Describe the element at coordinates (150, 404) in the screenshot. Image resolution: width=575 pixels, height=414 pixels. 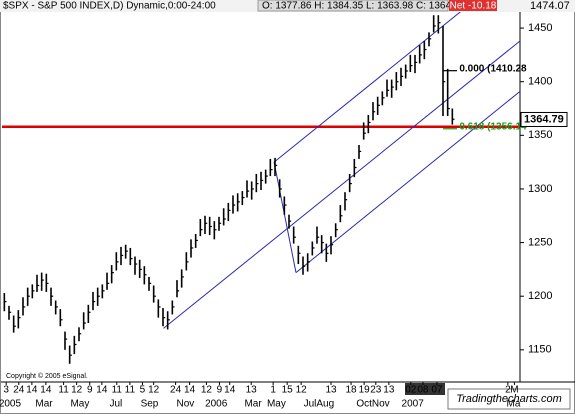
I see `x-period-label: Sep` at that location.